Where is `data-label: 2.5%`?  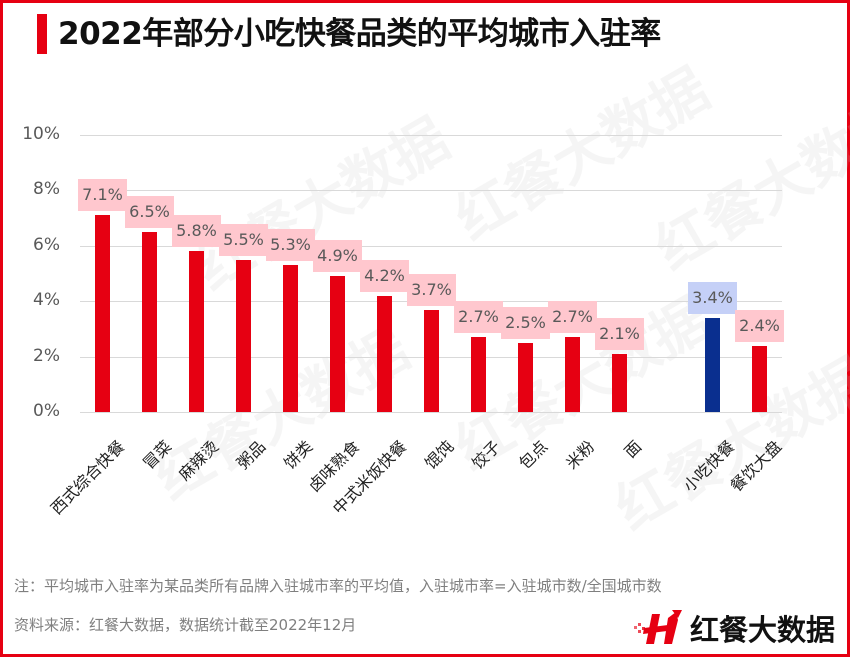
data-label: 2.5% is located at coordinates (525, 323).